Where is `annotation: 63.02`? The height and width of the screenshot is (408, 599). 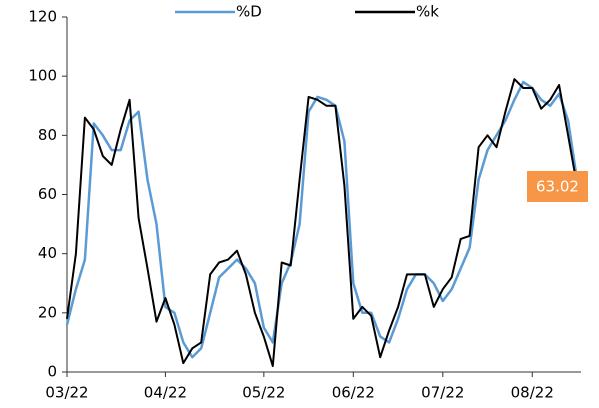 annotation: 63.02 is located at coordinates (557, 187).